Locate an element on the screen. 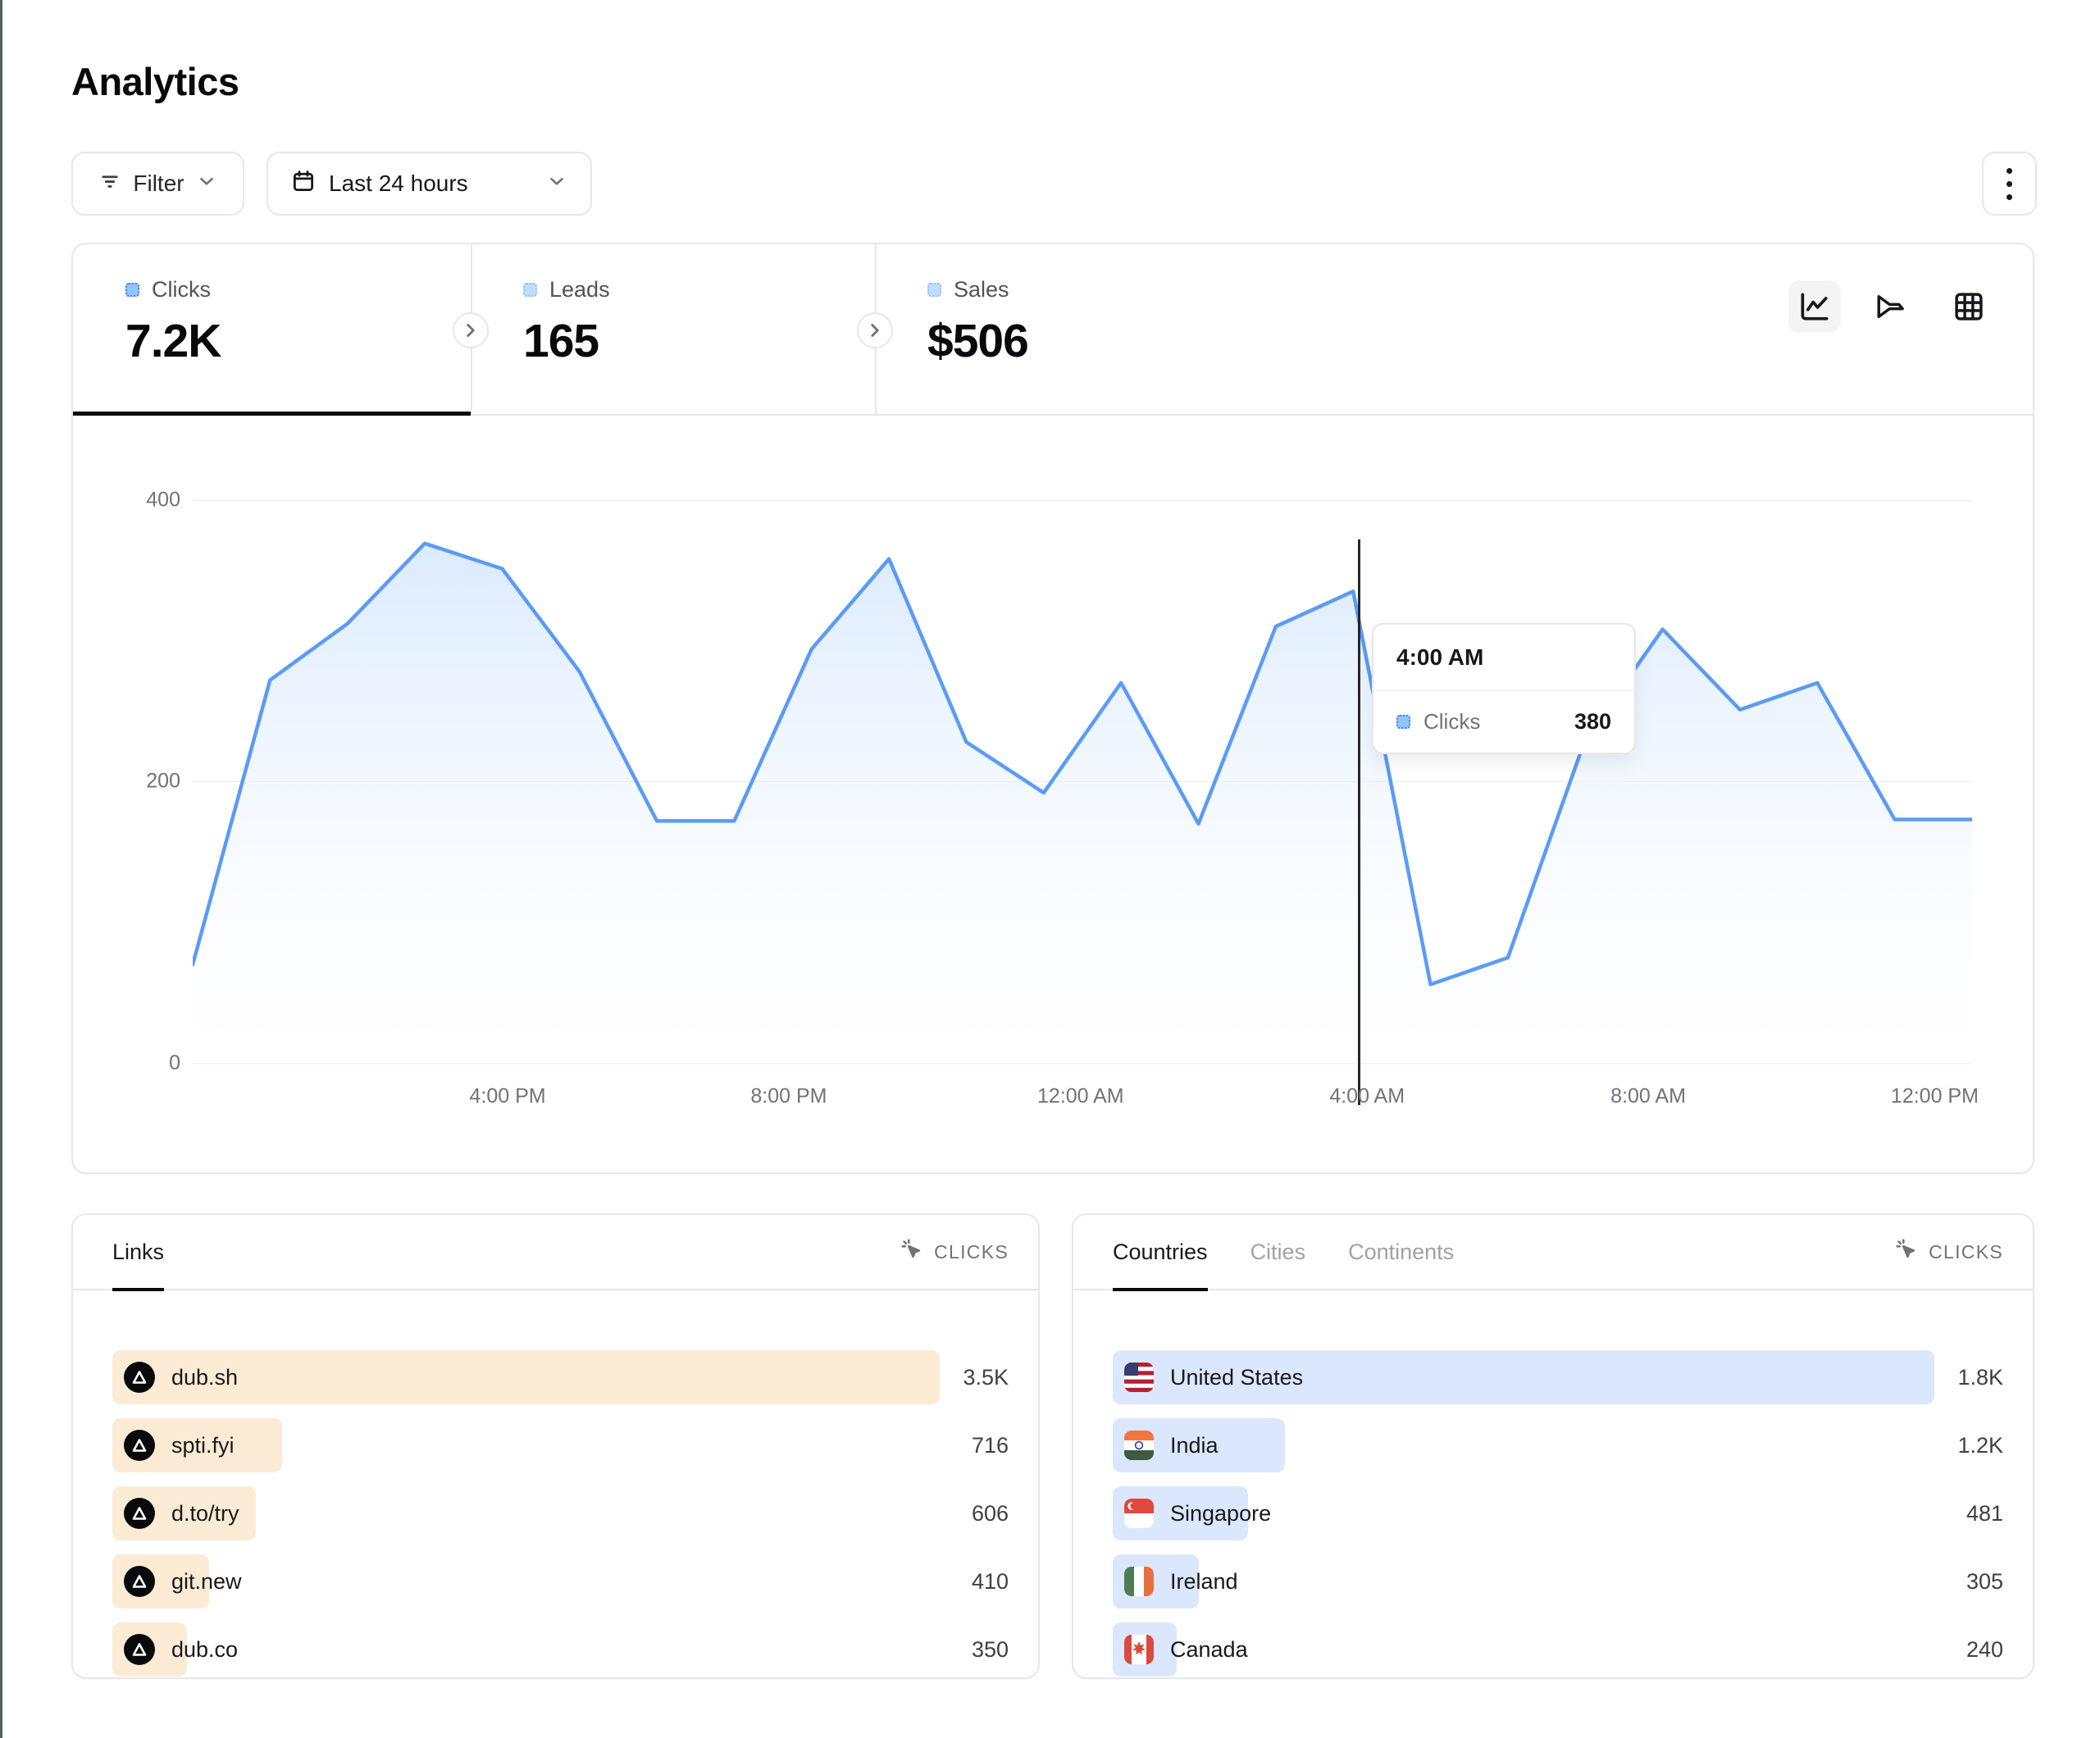 Image resolution: width=2100 pixels, height=1738 pixels. row-label: Canada is located at coordinates (1209, 1649).